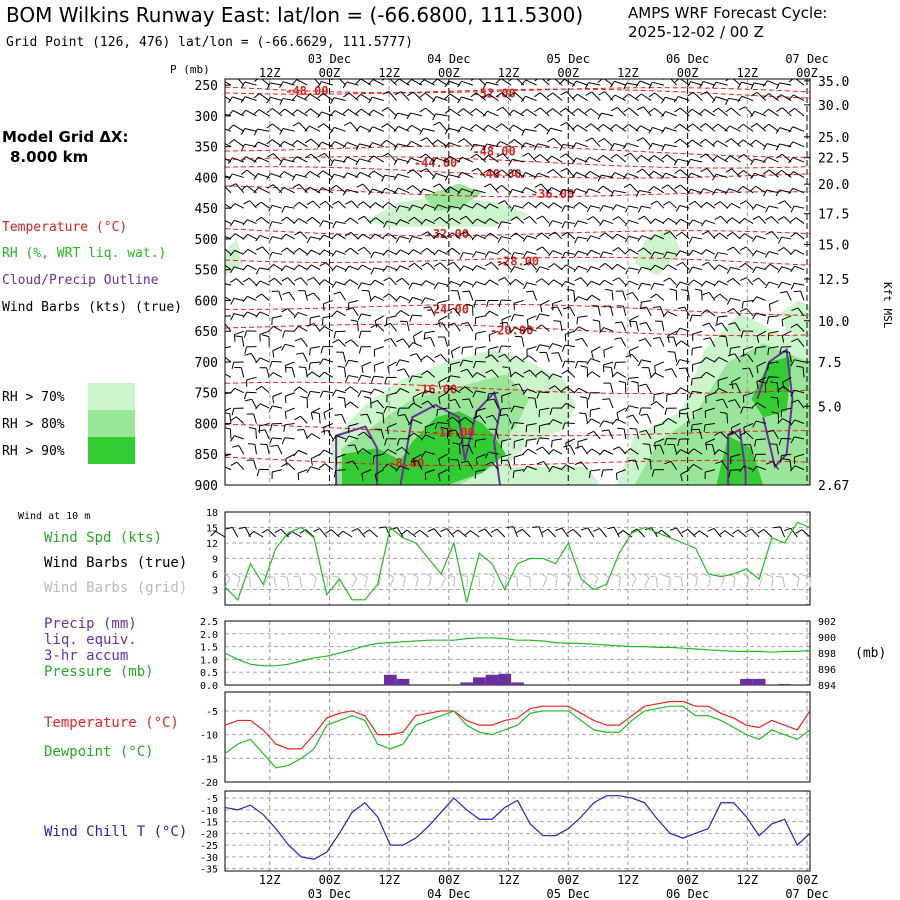  What do you see at coordinates (206, 178) in the screenshot?
I see `pressure-tick: 400` at bounding box center [206, 178].